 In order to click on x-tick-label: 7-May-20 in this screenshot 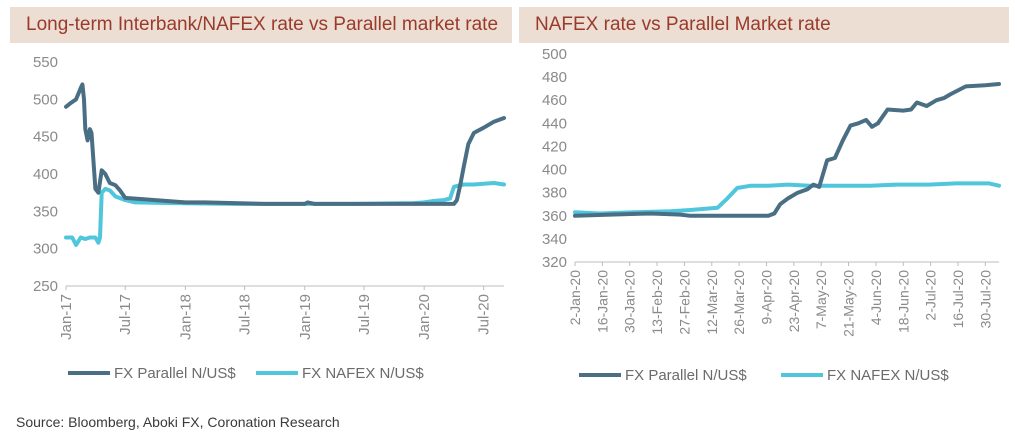, I will do `click(821, 299)`.